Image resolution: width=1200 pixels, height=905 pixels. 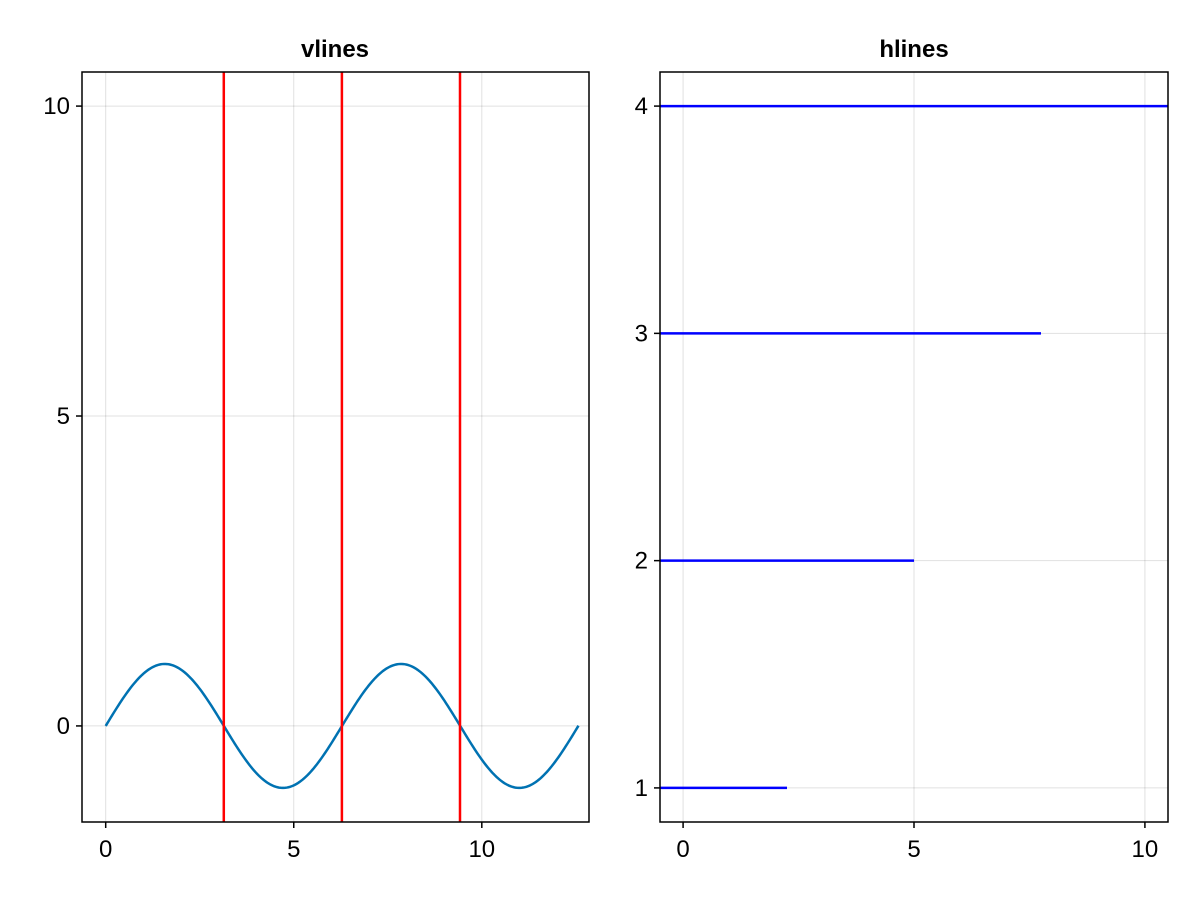 I want to click on y-tick-label: 3, so click(x=641, y=333).